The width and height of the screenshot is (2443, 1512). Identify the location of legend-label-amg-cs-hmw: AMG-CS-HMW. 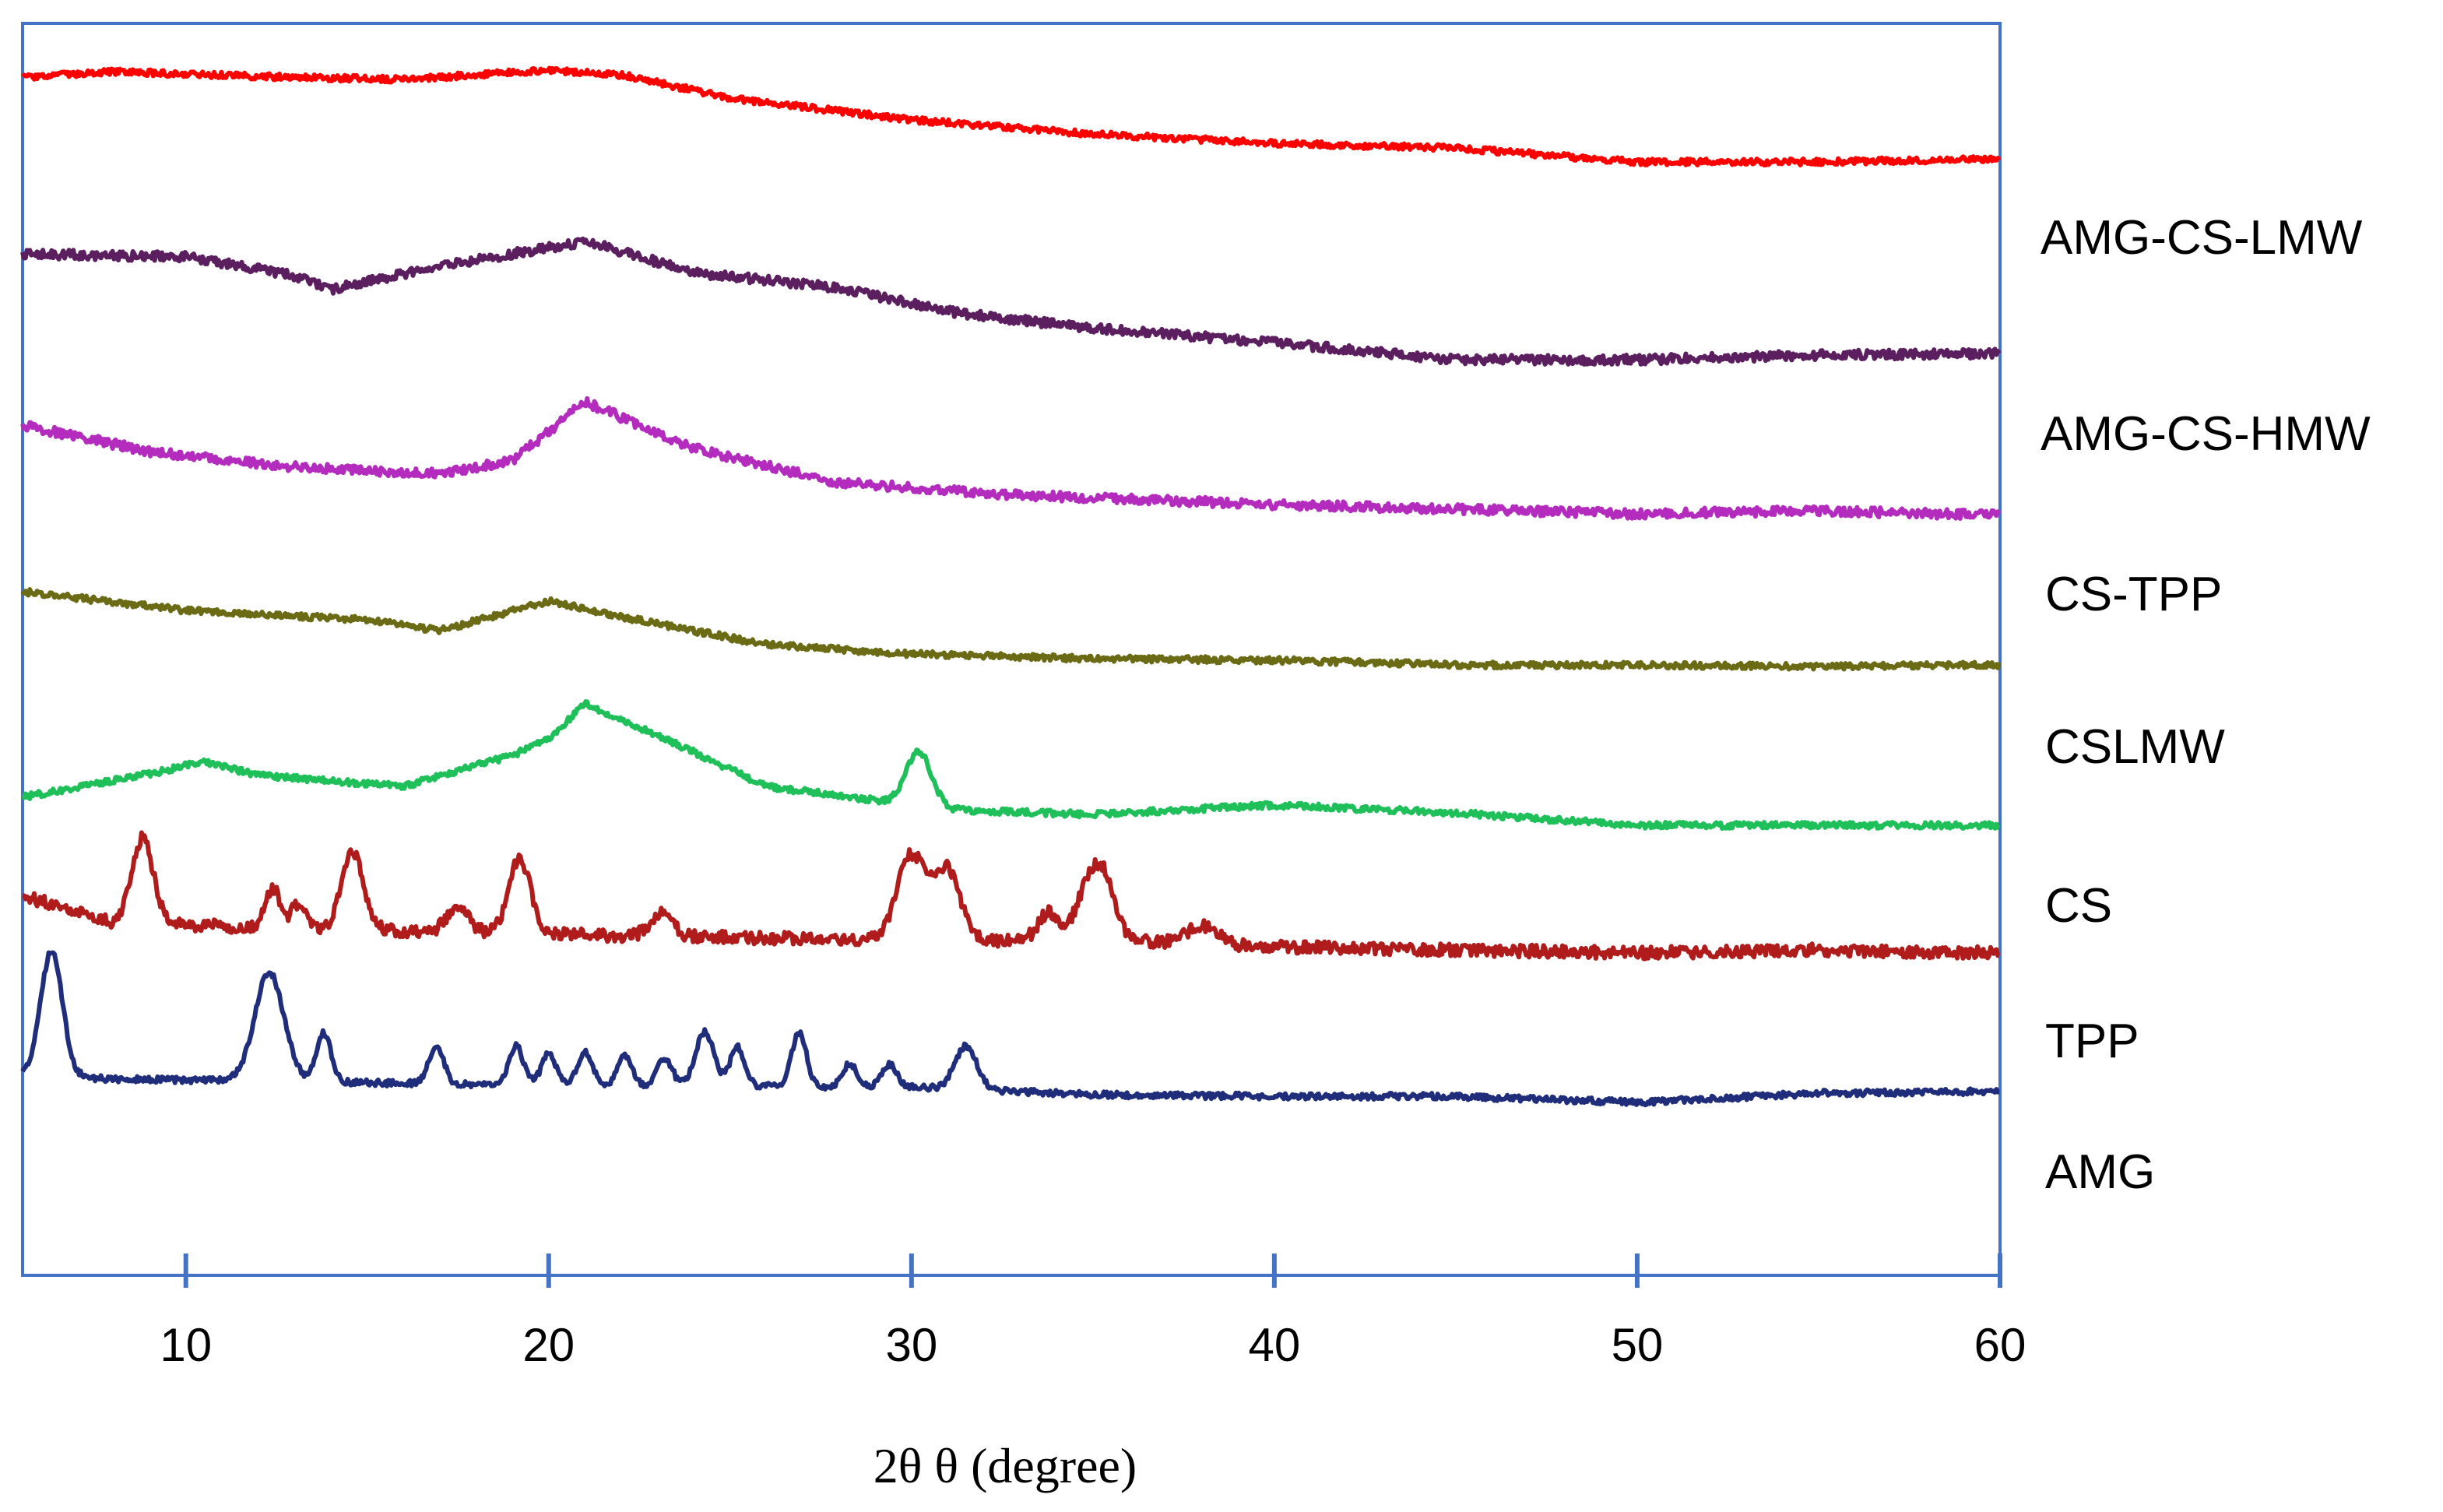
(2206, 434).